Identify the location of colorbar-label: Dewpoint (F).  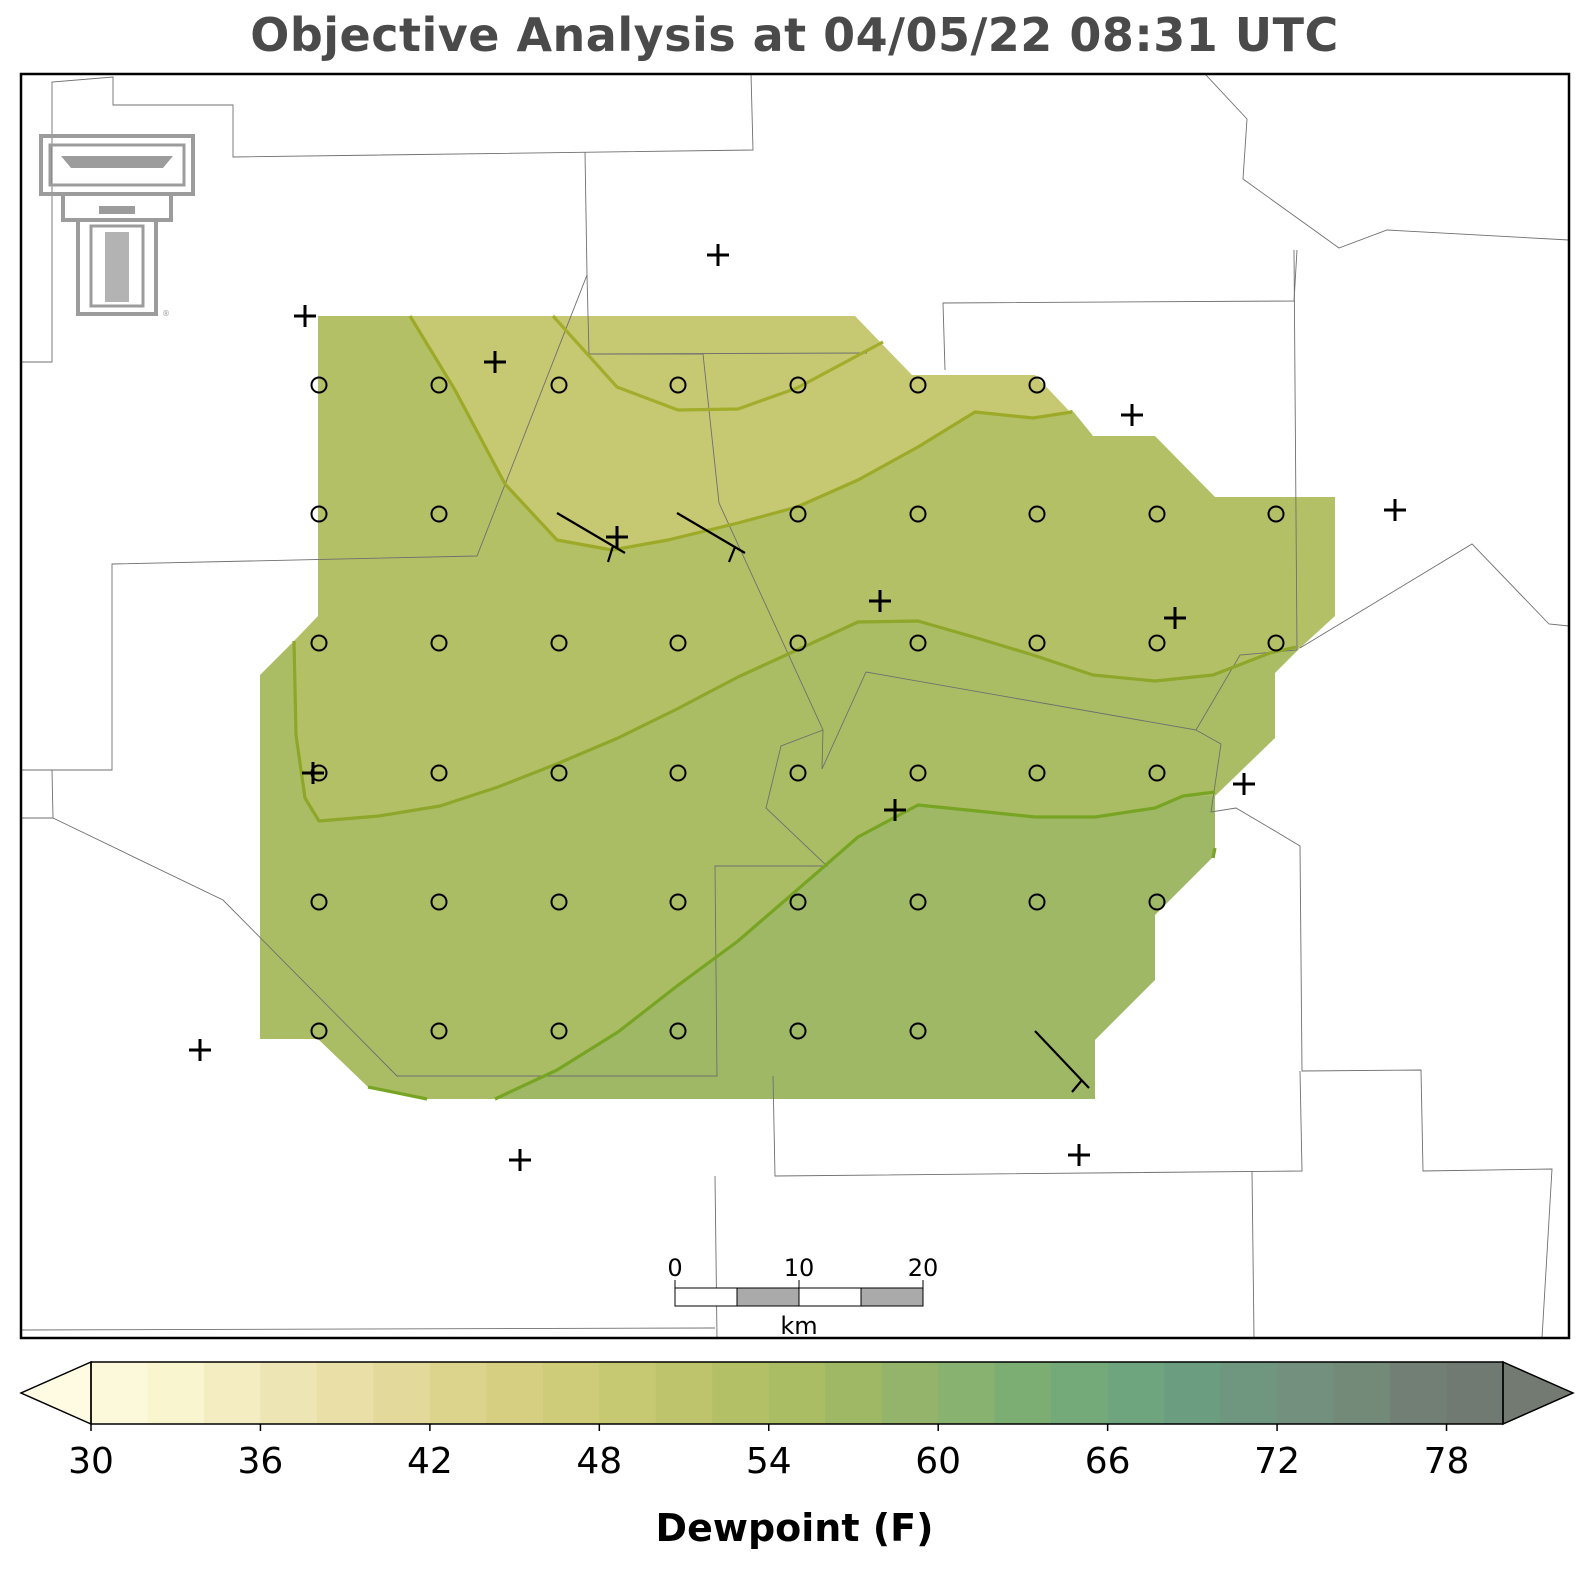
(794, 1528).